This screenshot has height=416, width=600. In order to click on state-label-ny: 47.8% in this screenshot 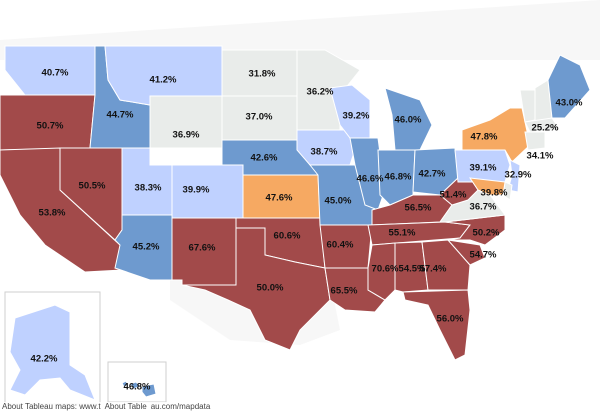, I will do `click(484, 137)`.